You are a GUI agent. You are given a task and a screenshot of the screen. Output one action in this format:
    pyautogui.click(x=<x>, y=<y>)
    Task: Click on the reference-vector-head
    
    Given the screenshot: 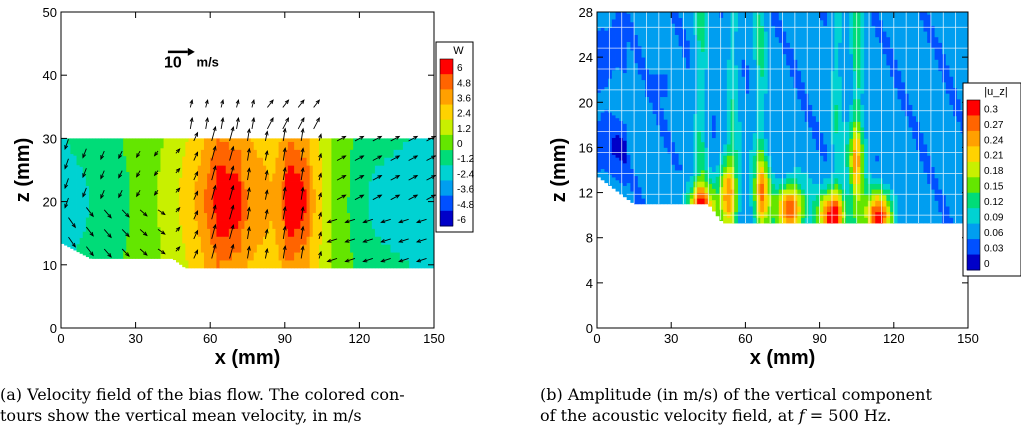 What is the action you would take?
    pyautogui.click(x=191, y=51)
    